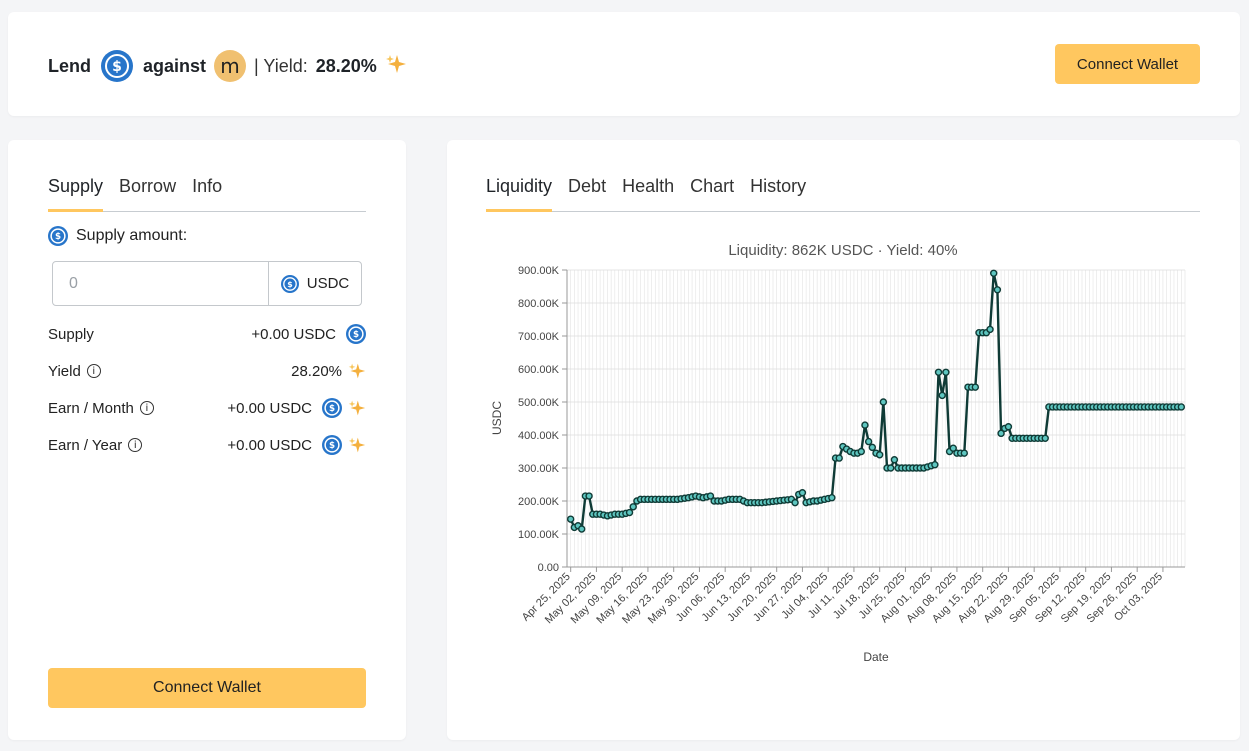  What do you see at coordinates (778, 186) in the screenshot?
I see `tab-history: History` at bounding box center [778, 186].